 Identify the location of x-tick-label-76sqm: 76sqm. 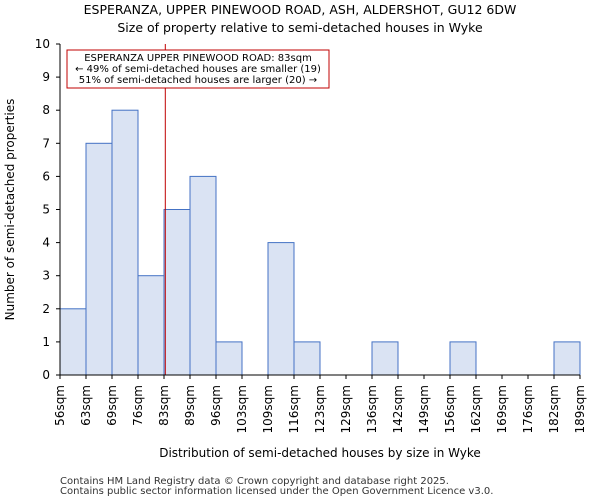
(138, 405).